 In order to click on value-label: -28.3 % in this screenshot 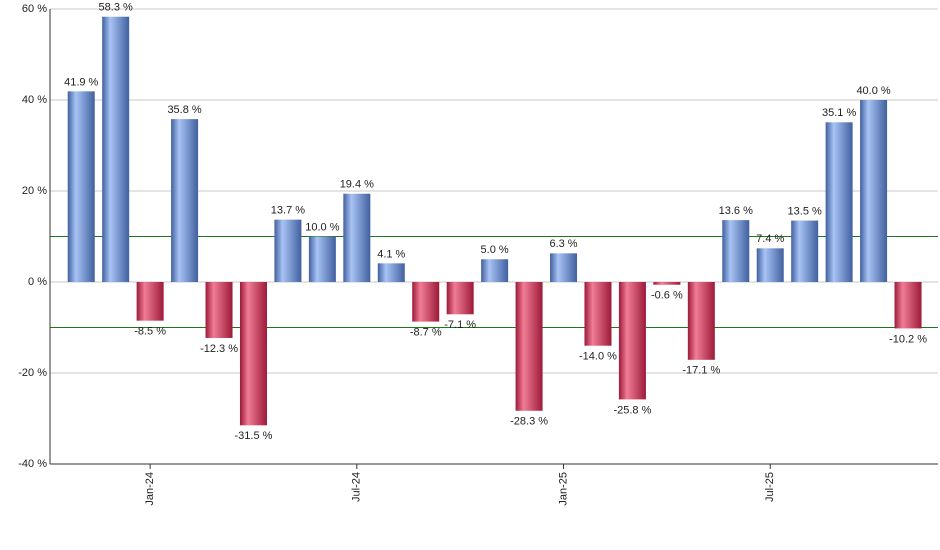, I will do `click(529, 422)`.